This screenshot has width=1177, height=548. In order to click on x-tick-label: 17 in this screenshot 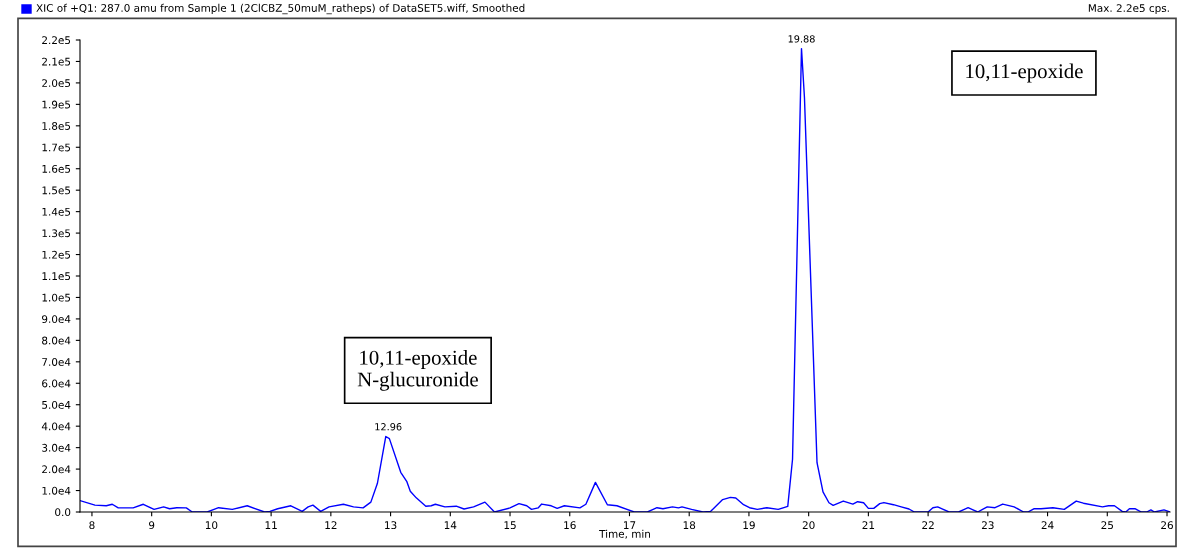, I will do `click(630, 525)`.